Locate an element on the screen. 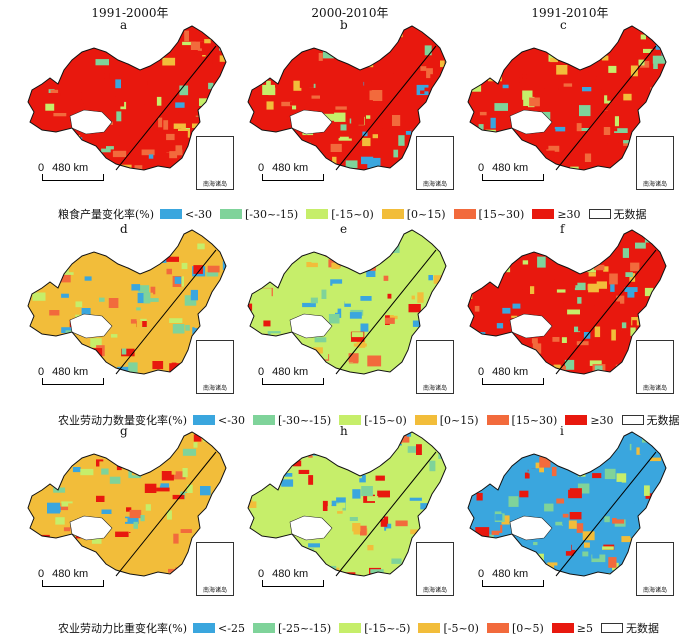 Image resolution: width=687 pixels, height=644 pixels. map-panel-i: i 0 480 km 南海诸岛 is located at coordinates (568, 510).